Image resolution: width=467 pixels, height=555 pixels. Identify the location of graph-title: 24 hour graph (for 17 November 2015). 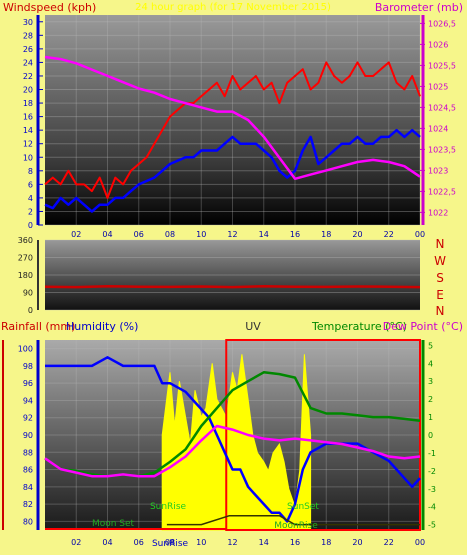
(233, 7).